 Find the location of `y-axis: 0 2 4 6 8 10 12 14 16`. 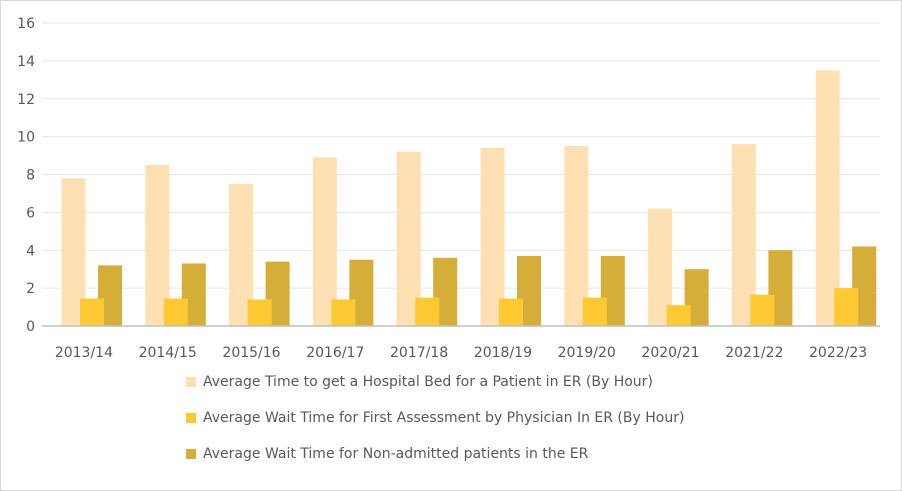

y-axis: 0 2 4 6 8 10 12 14 16 is located at coordinates (26, 175).